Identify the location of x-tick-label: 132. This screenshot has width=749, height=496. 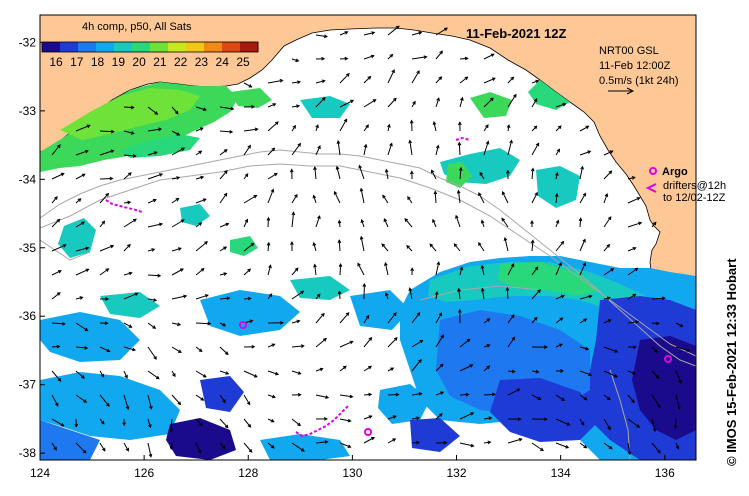
(456, 473).